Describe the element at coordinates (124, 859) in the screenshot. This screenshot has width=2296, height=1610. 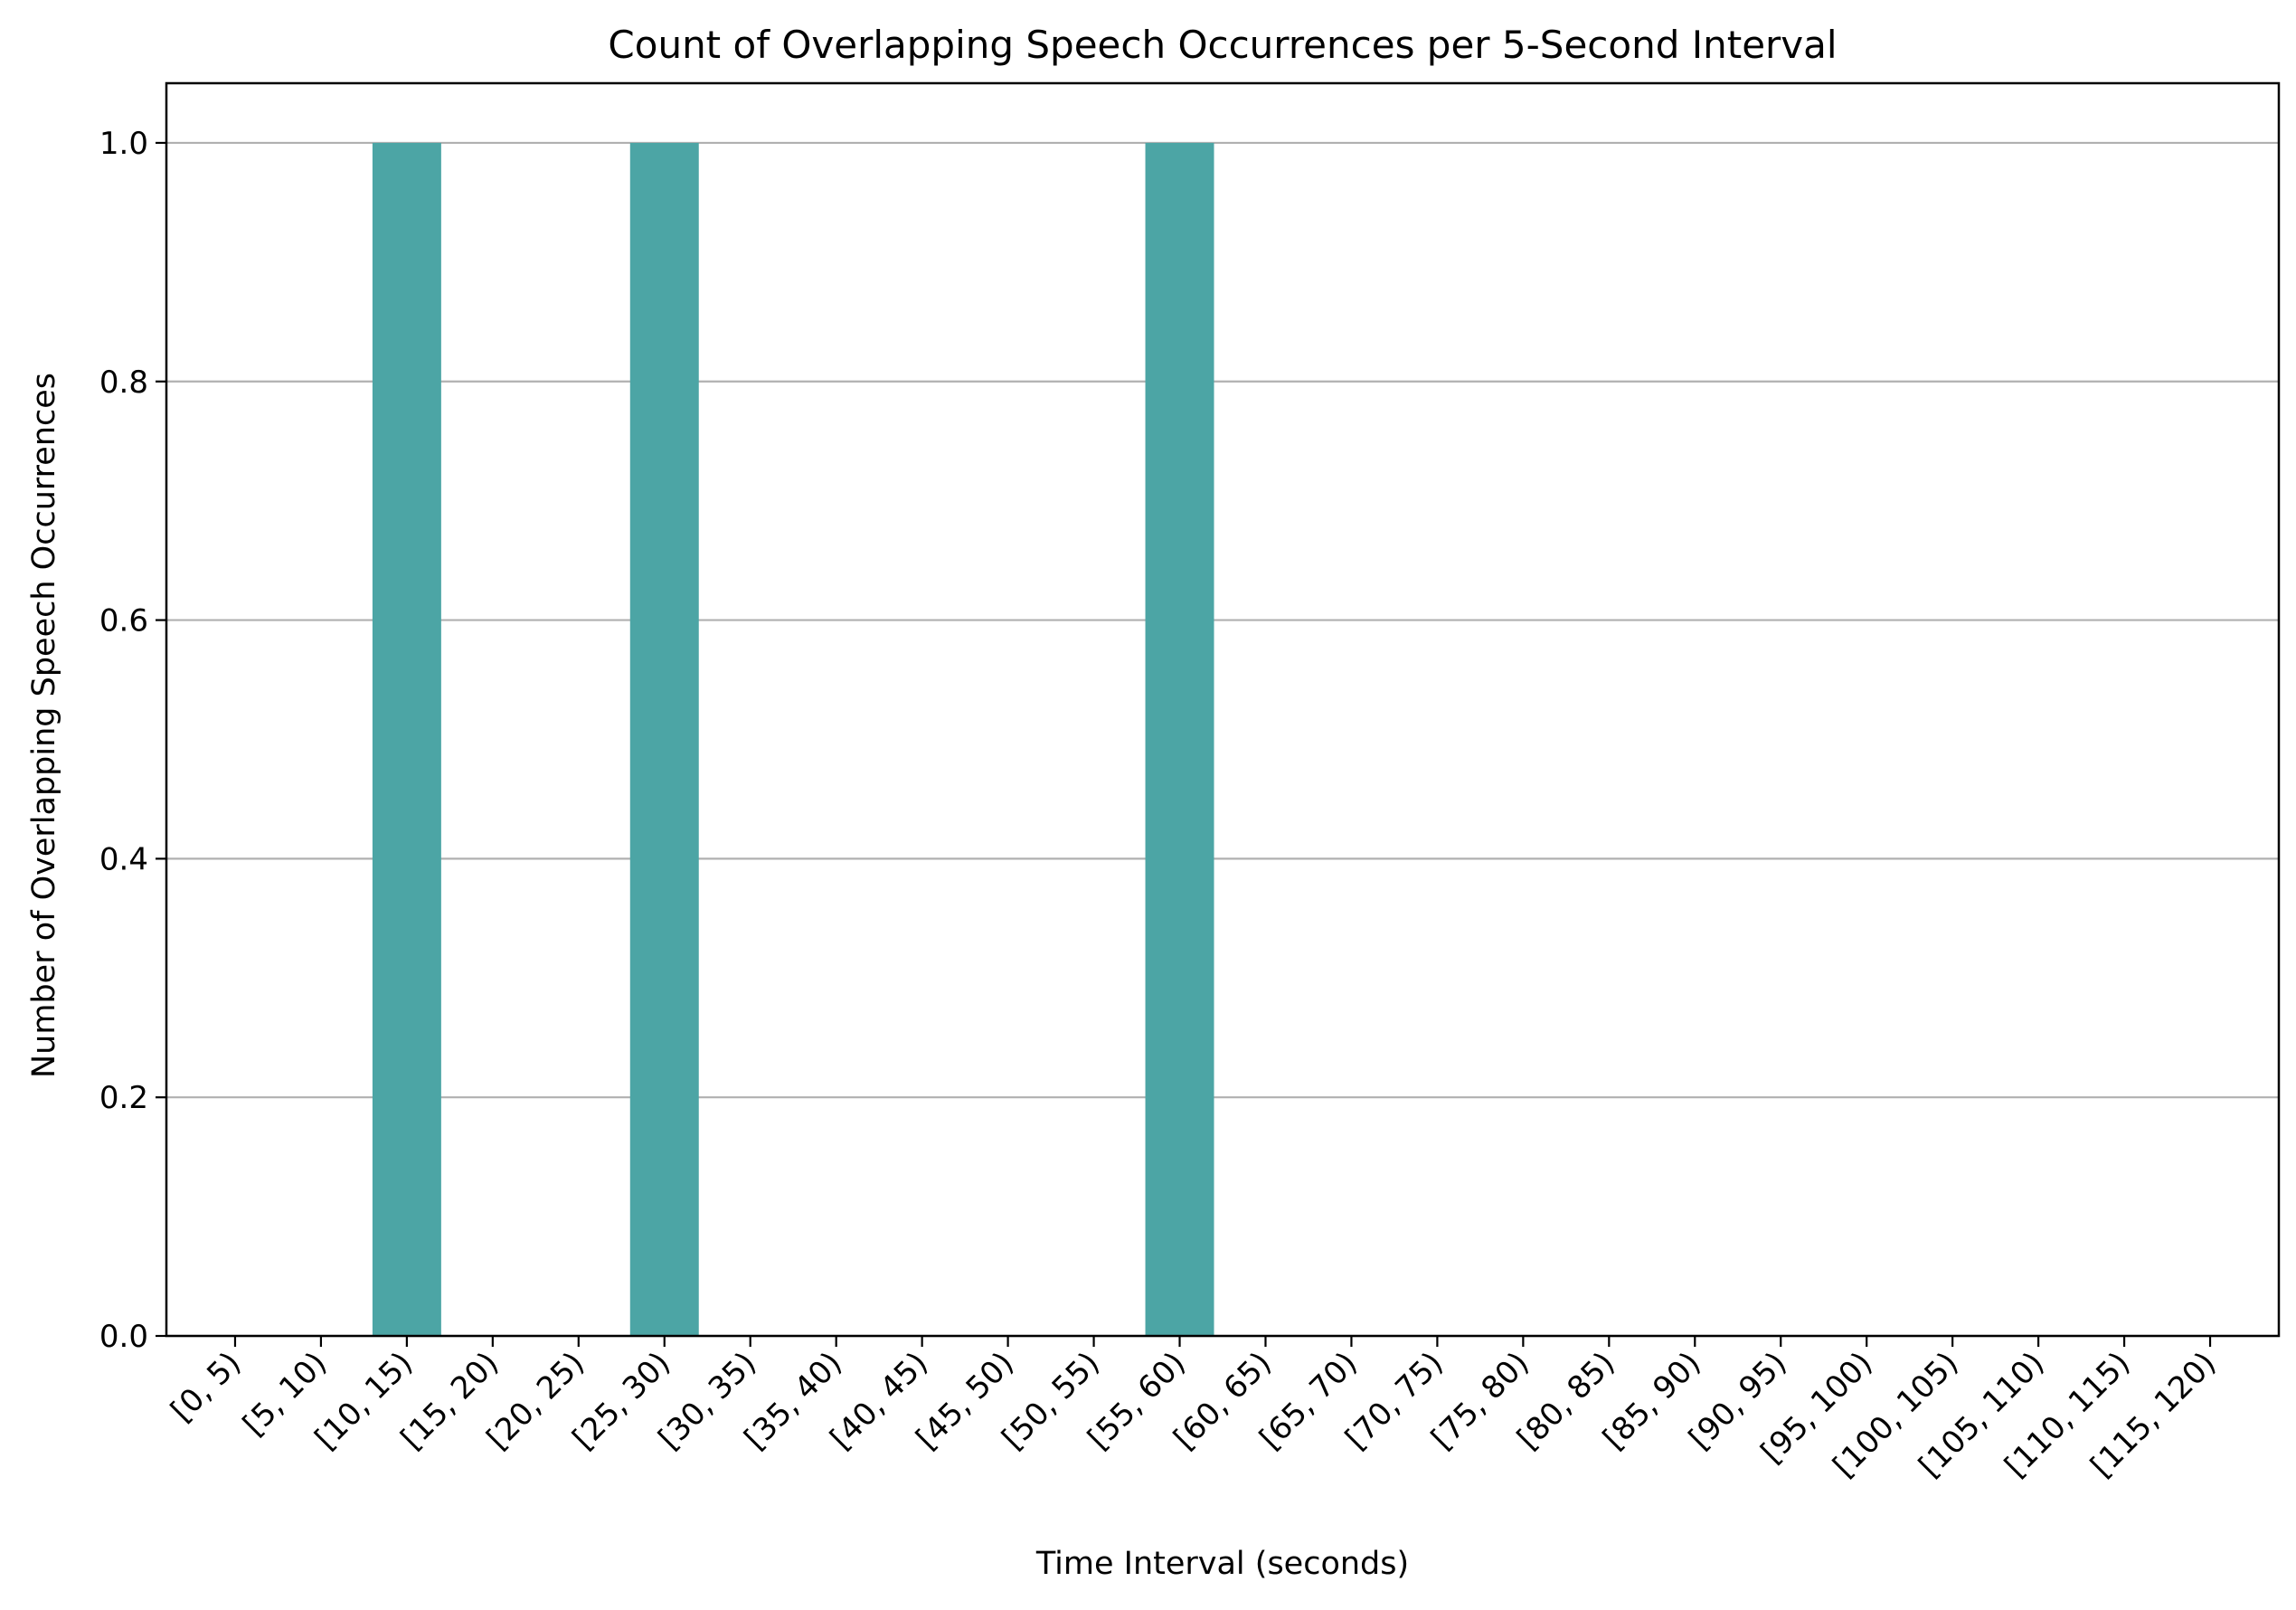
I see `y-tick-label: 0.4` at that location.